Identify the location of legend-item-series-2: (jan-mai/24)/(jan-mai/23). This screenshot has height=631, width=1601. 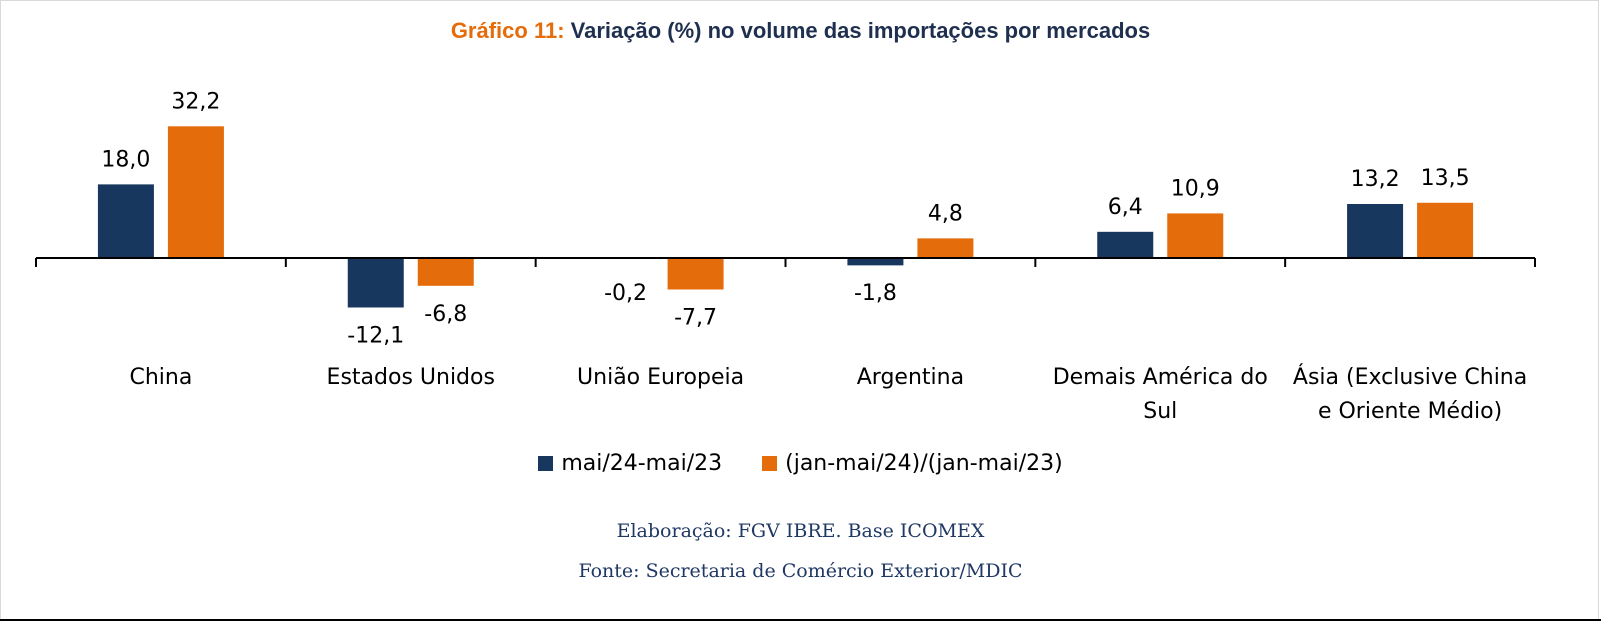
(912, 463).